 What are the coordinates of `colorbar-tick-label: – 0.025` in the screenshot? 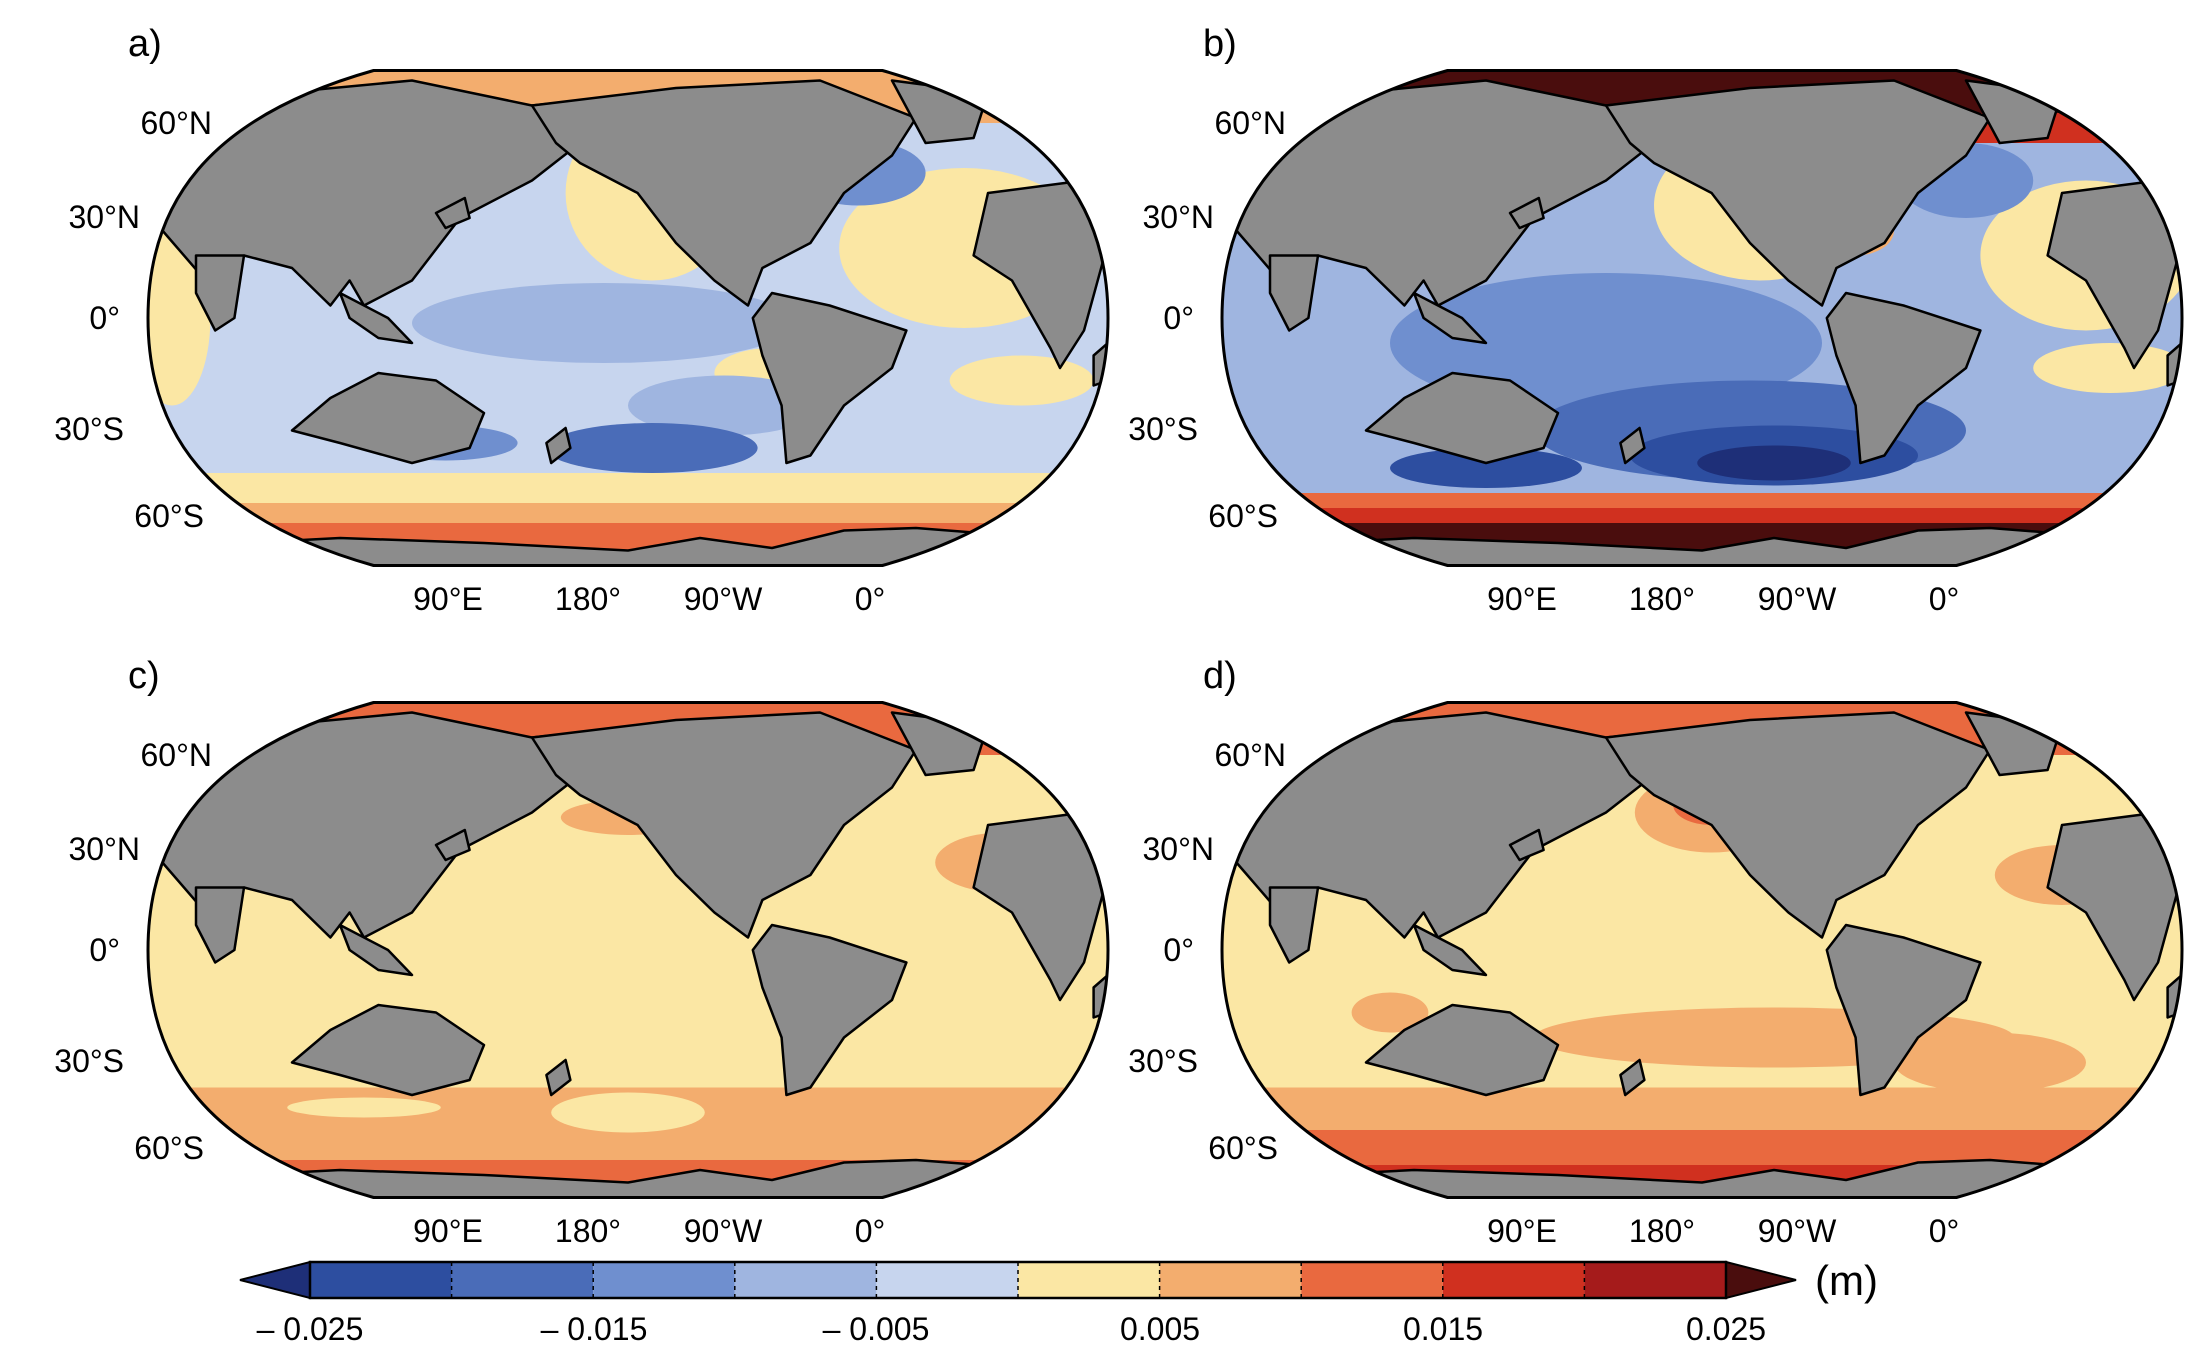 It's located at (310, 1329).